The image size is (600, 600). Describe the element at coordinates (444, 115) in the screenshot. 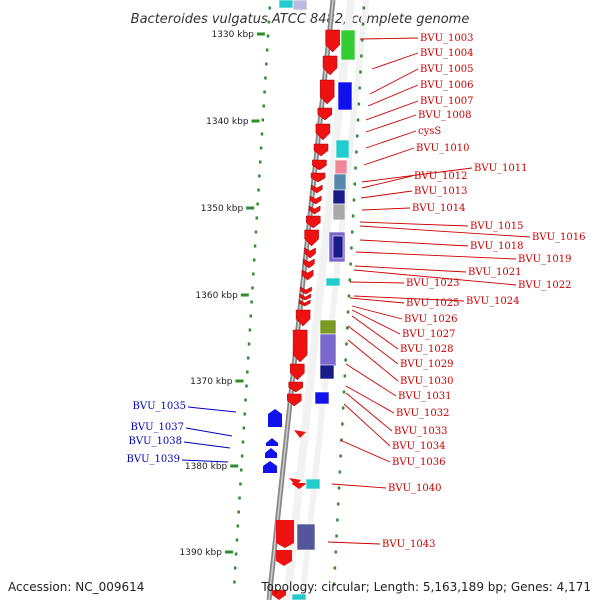

I see `gene-label-forward: BVU_1008` at that location.